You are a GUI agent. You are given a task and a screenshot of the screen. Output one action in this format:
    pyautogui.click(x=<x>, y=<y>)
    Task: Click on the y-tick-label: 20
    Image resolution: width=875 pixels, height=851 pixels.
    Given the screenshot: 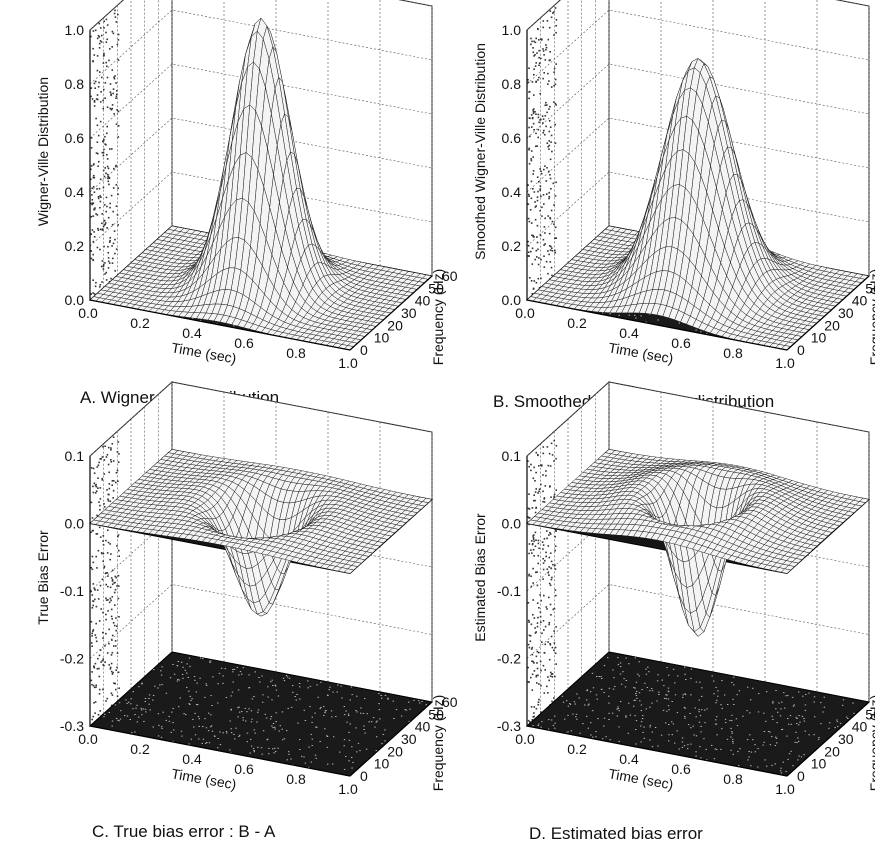 What is the action you would take?
    pyautogui.click(x=832, y=325)
    